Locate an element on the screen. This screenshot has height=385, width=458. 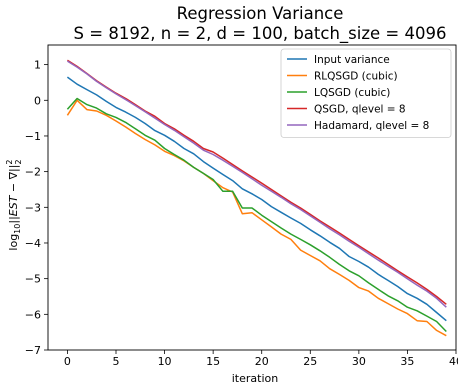
y-axis-label-prefix: log is located at coordinates (13, 242).